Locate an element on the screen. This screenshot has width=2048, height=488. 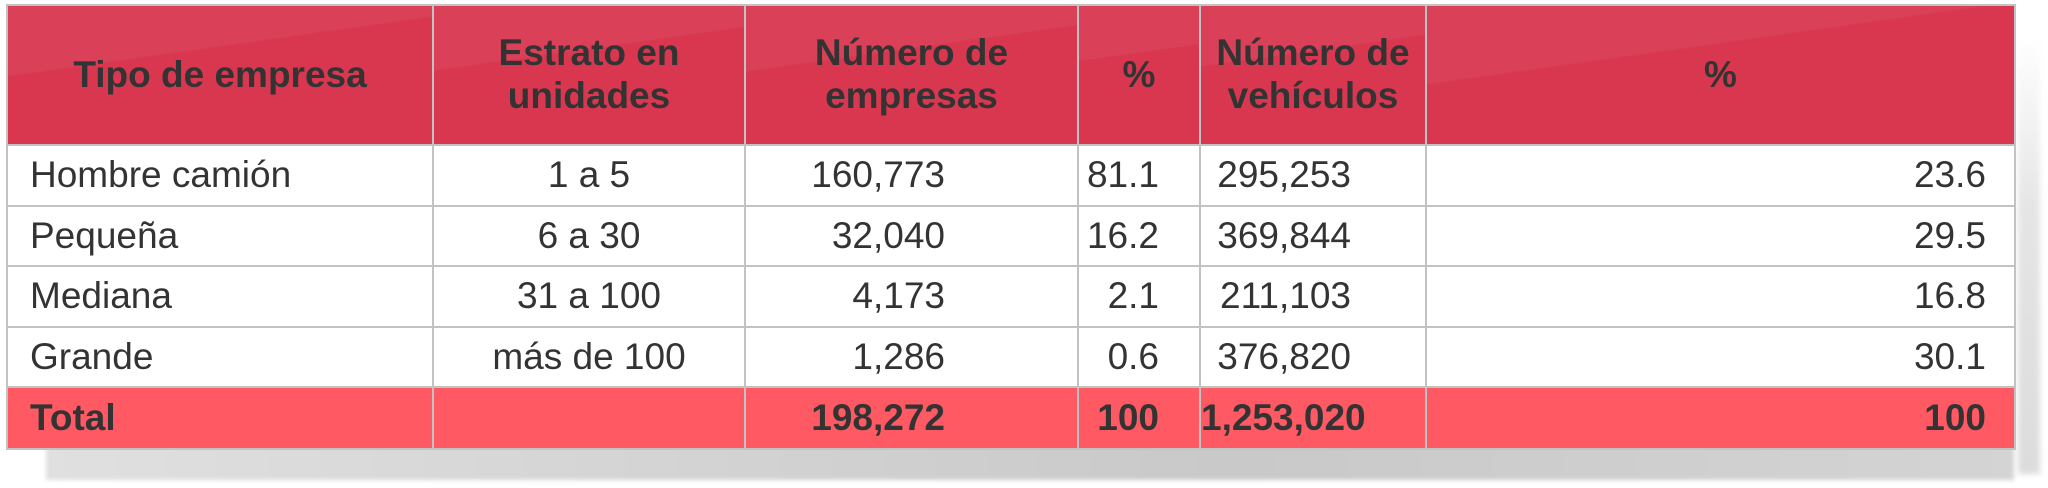
cell-num-vehiculos: 376,820 is located at coordinates (1313, 357).